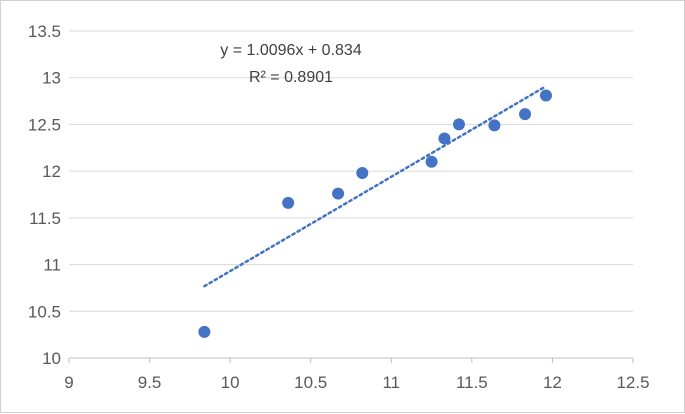 Image resolution: width=685 pixels, height=414 pixels. Describe the element at coordinates (230, 382) in the screenshot. I see `x-tick-label: 10` at that location.